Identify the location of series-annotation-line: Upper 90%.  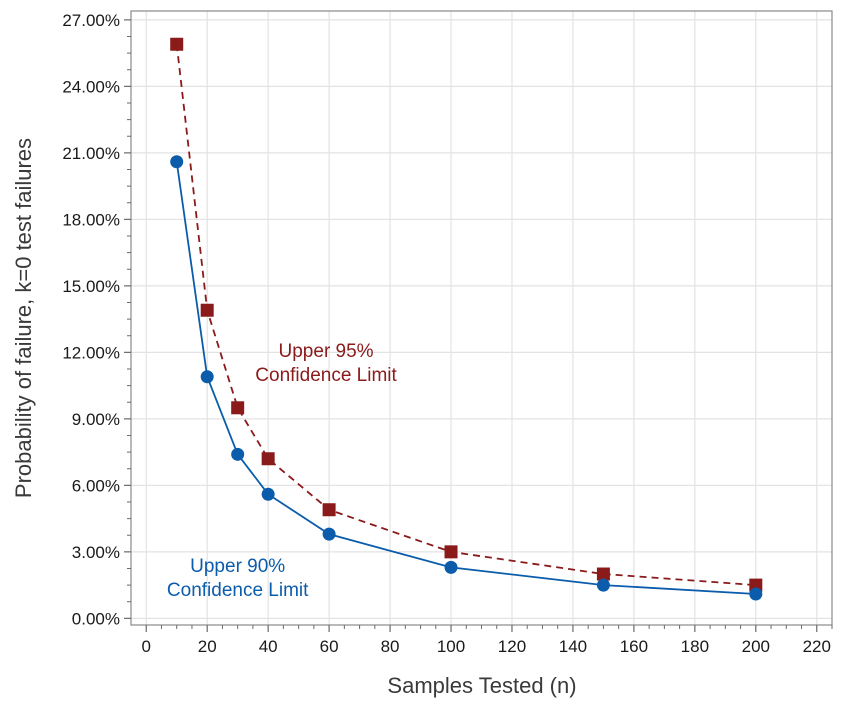
(237, 566).